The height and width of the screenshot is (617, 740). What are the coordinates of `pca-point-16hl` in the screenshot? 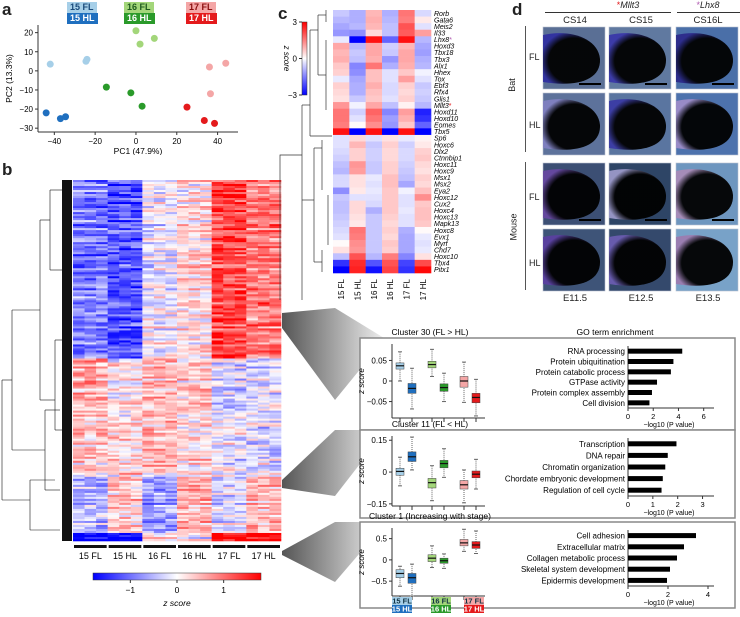 It's located at (131, 93).